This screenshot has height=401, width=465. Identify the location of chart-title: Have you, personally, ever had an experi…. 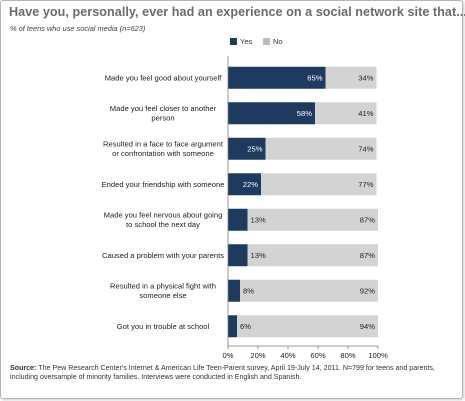
(237, 12).